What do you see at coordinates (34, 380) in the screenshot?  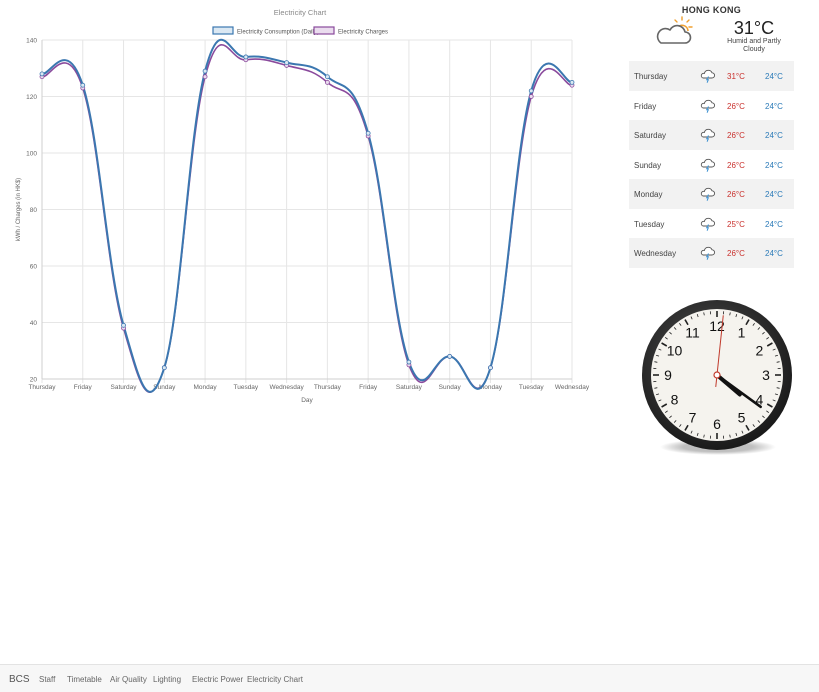 I see `y-tick-label: 20` at bounding box center [34, 380].